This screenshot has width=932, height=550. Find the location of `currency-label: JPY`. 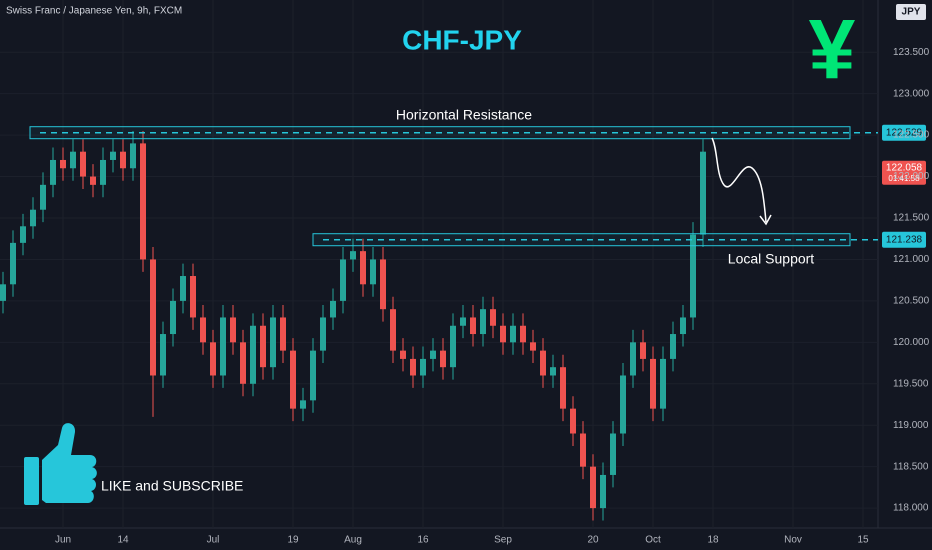

currency-label: JPY is located at coordinates (911, 12).